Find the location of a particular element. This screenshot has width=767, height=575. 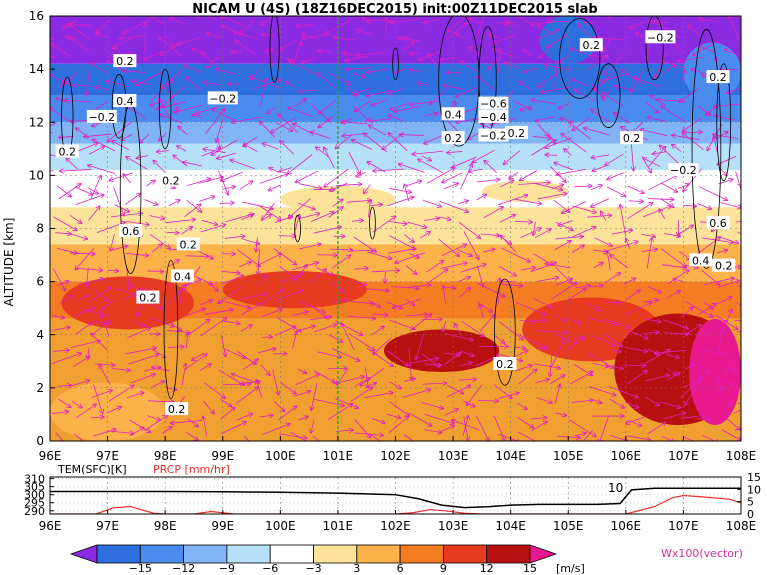

y-tick-label: 16 is located at coordinates (36, 16).